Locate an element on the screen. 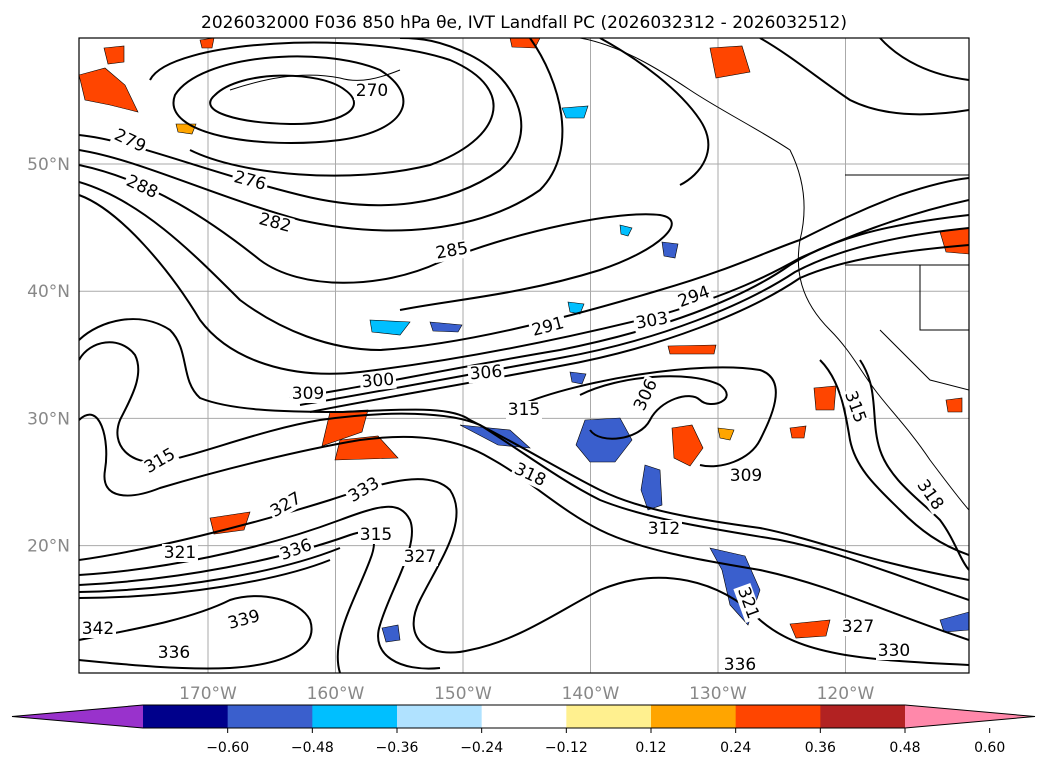  contour-label: 336 is located at coordinates (174, 653).